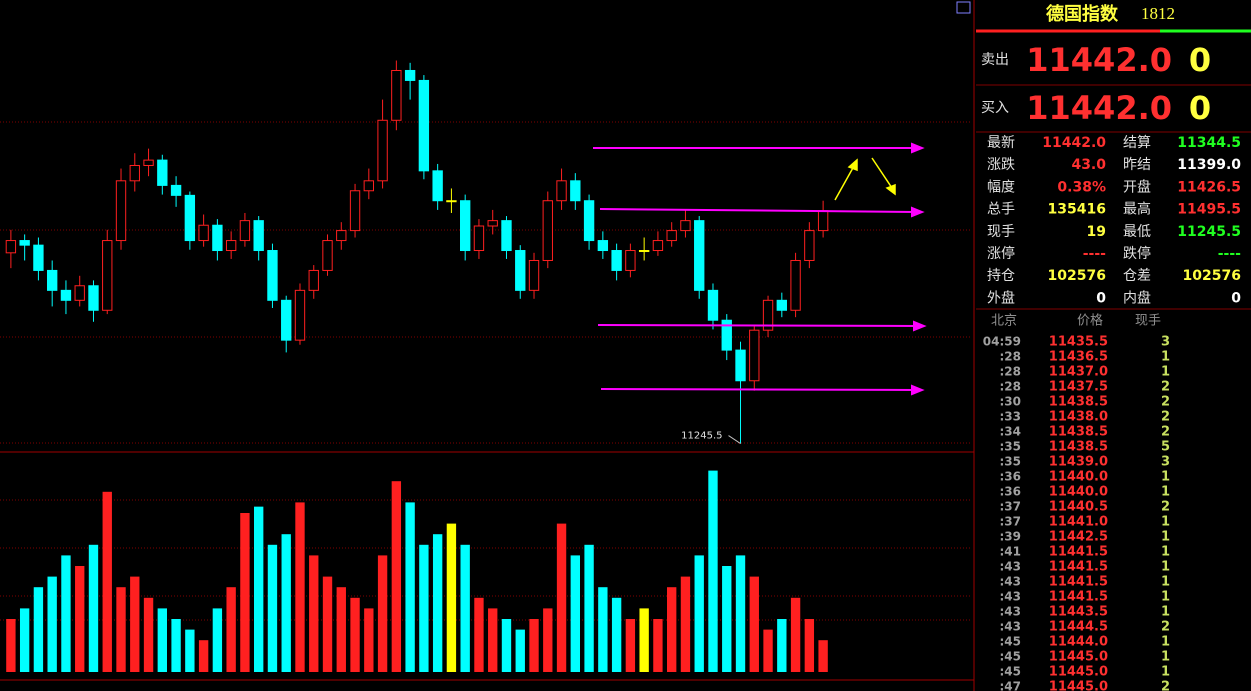 The width and height of the screenshot is (1251, 691). Describe the element at coordinates (1229, 254) in the screenshot. I see `field-value: ----` at that location.